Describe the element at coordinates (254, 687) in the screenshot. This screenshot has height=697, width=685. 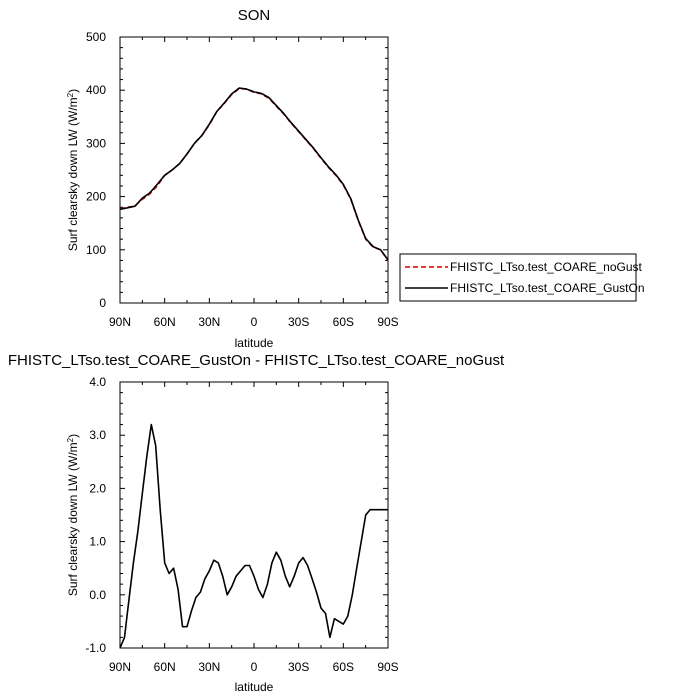
I see `bottom-x-axis-label: latitude` at that location.